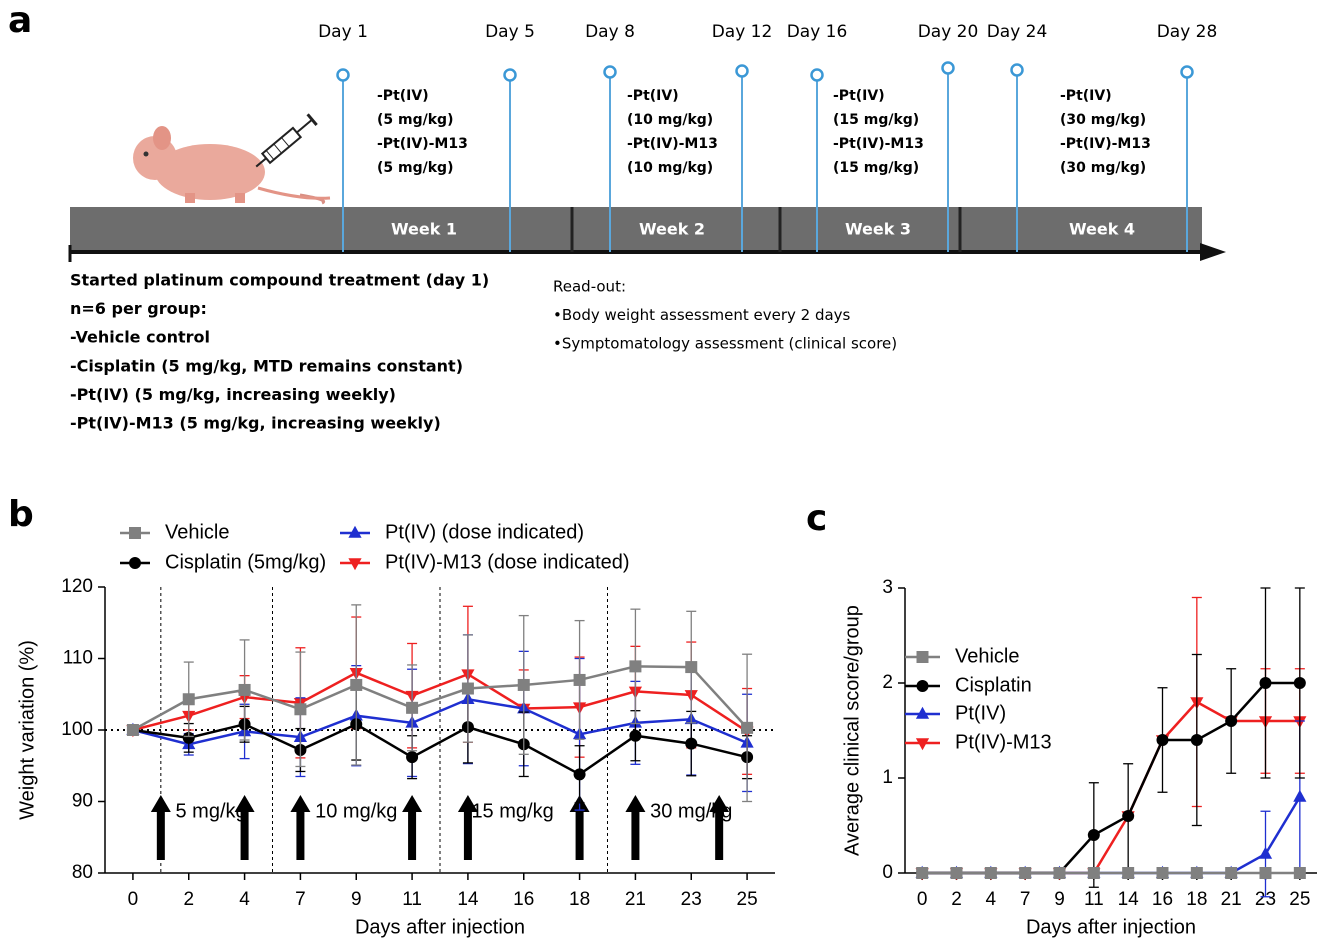 The image size is (1318, 938). I want to click on y-axis-label: Weight variation (%), so click(27, 730).